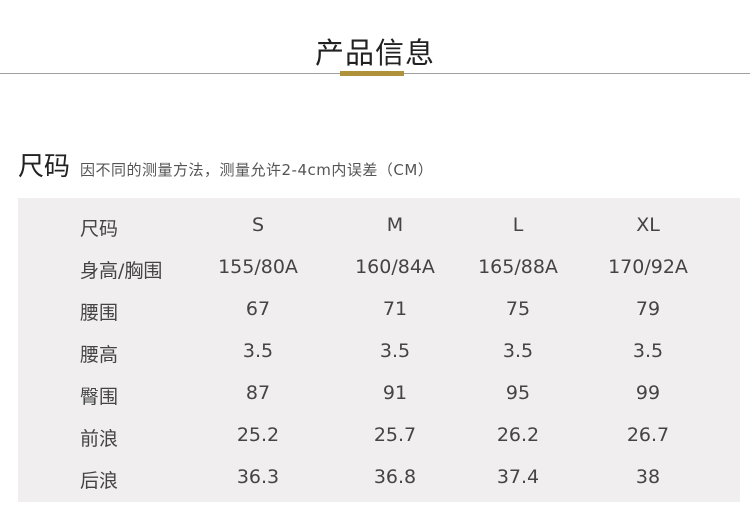  I want to click on table-cell: 25.7, so click(395, 435).